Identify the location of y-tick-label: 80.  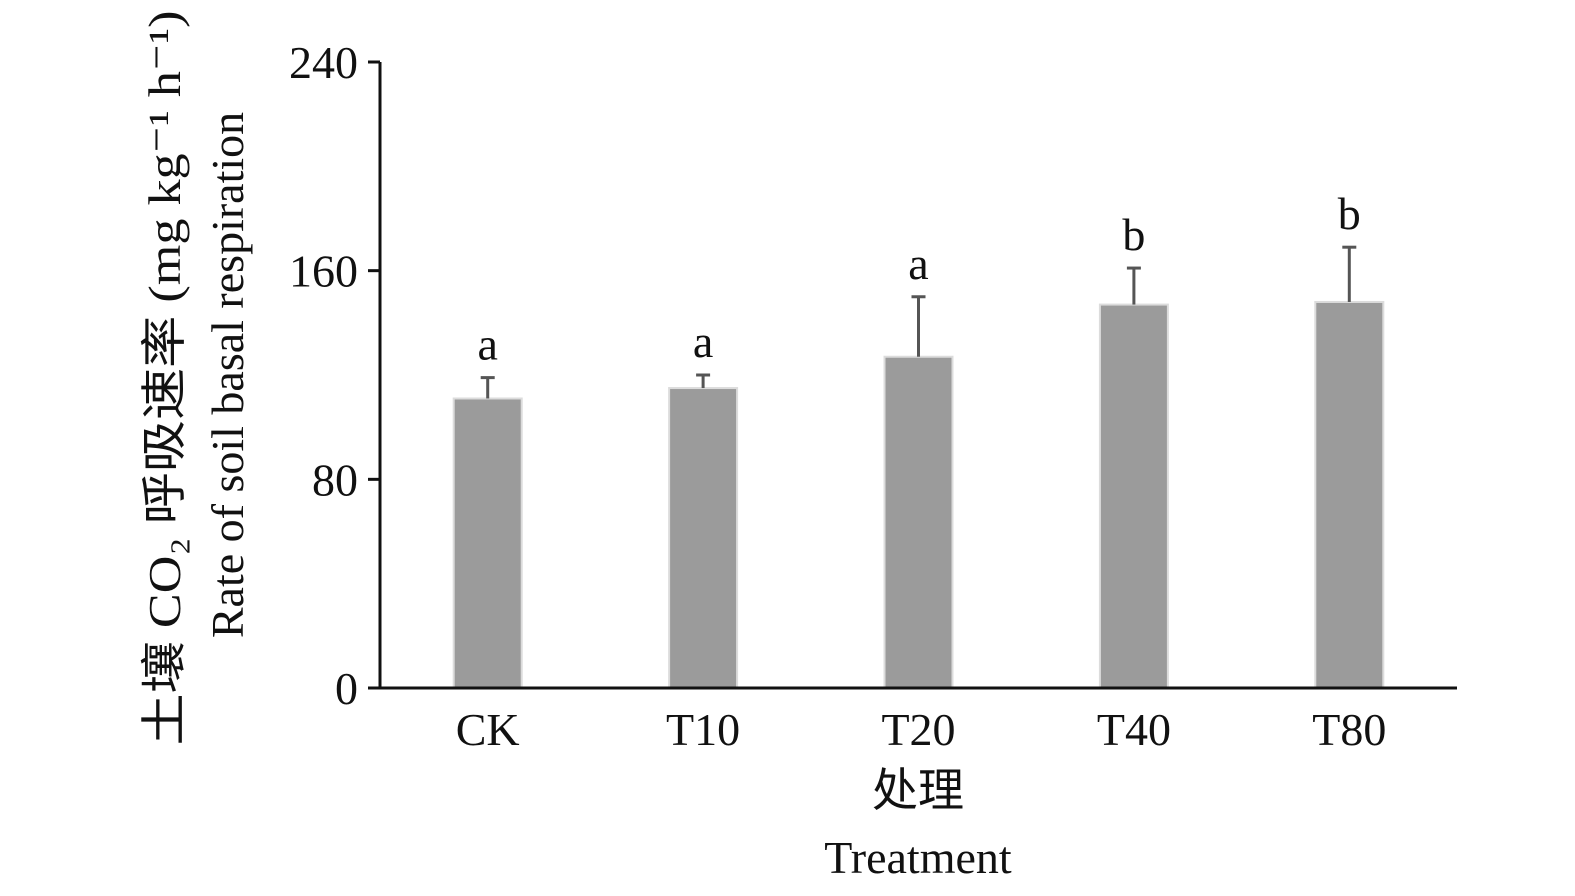
(335, 479).